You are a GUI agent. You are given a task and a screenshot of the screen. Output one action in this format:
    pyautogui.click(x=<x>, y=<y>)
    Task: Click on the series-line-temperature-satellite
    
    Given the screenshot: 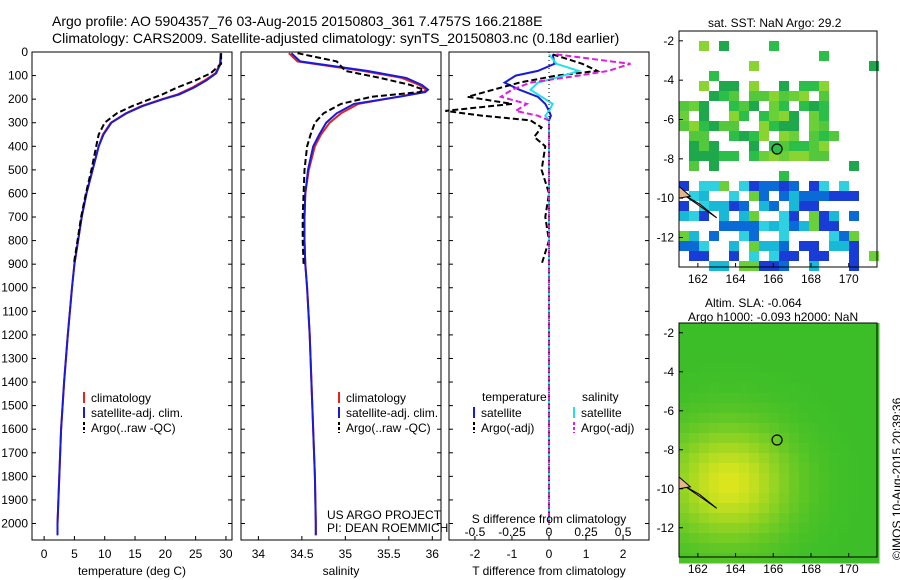 What is the action you would take?
    pyautogui.click(x=529, y=289)
    